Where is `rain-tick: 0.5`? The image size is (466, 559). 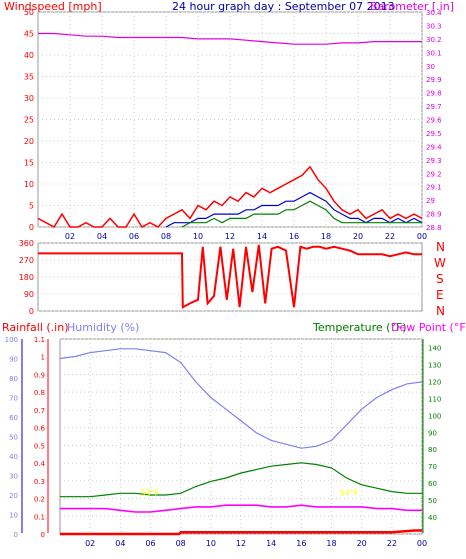
rain-tick: 0.5 is located at coordinates (39, 446).